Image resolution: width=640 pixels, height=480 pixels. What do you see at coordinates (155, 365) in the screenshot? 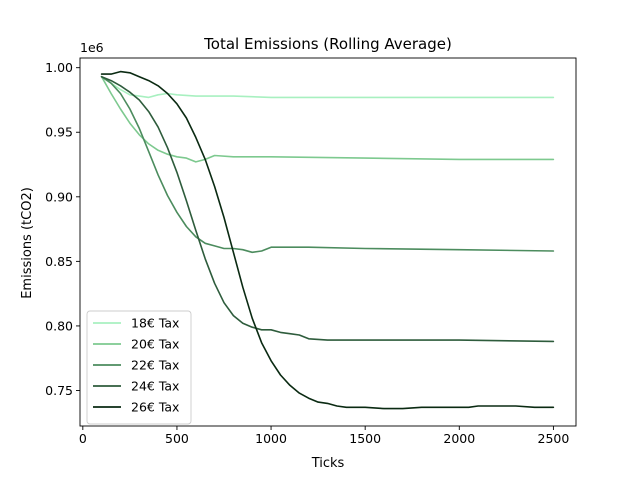
I see `legend-label-2: 22€ Tax` at bounding box center [155, 365].